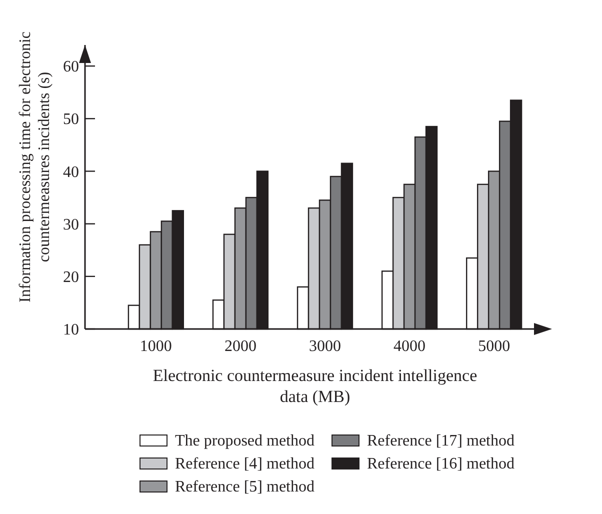 Image resolution: width=602 pixels, height=514 pixels. Describe the element at coordinates (71, 225) in the screenshot. I see `y-tick-label: 30` at that location.